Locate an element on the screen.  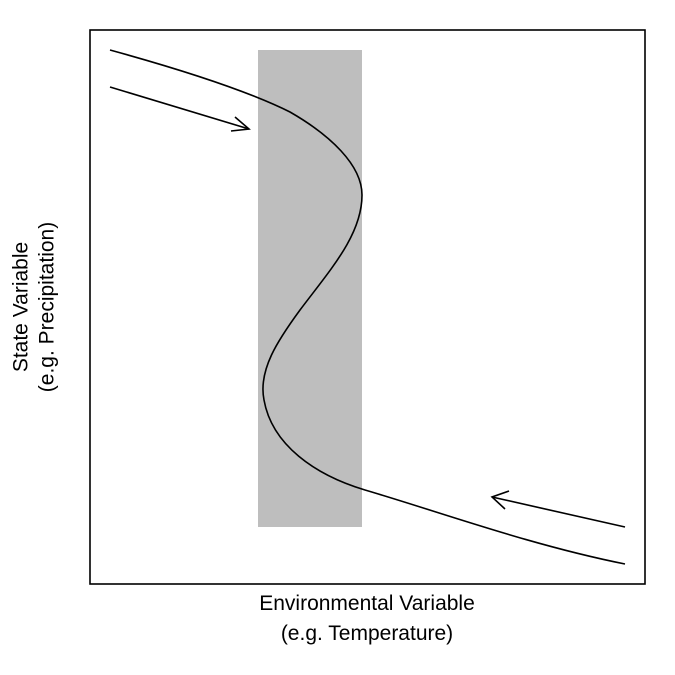
x-axis-label-line2: (e.g. Temperature) is located at coordinates (367, 633).